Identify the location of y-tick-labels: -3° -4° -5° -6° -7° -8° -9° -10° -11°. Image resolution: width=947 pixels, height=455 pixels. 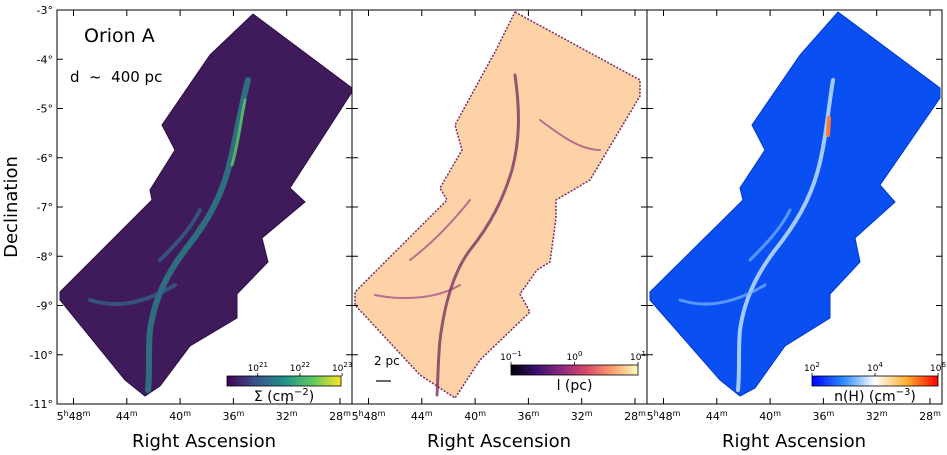
(41, 207).